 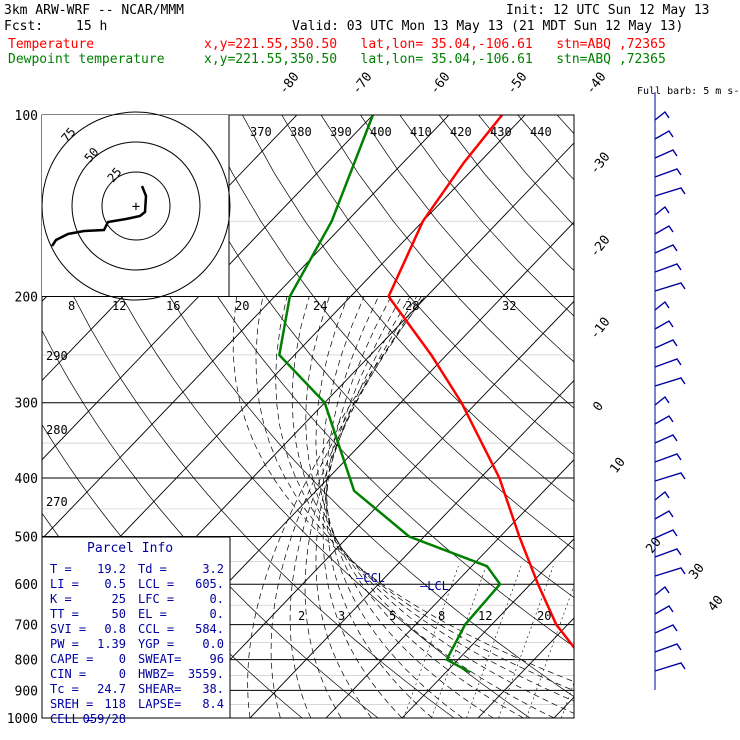 I want to click on isotherm-tick-label: -50, so click(x=517, y=84).